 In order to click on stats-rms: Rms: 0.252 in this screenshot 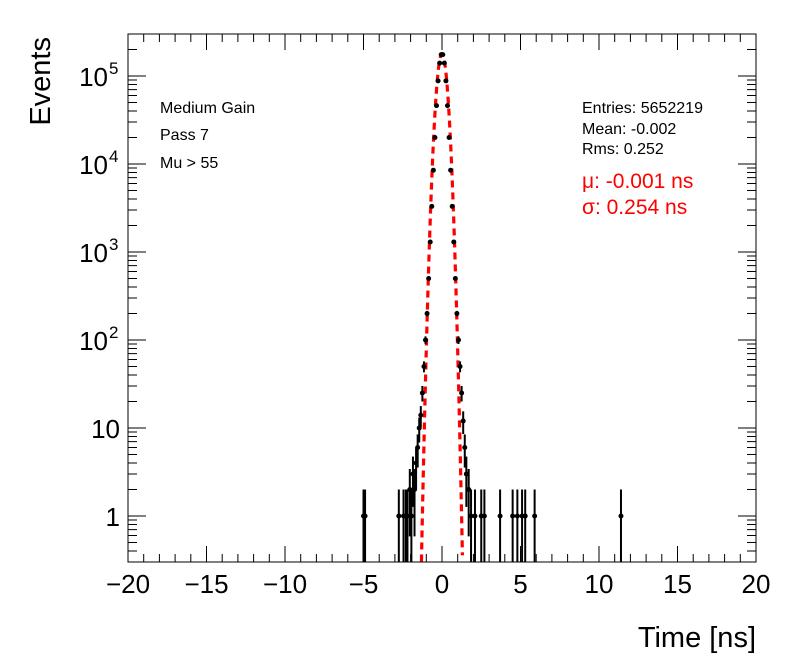, I will do `click(623, 149)`.